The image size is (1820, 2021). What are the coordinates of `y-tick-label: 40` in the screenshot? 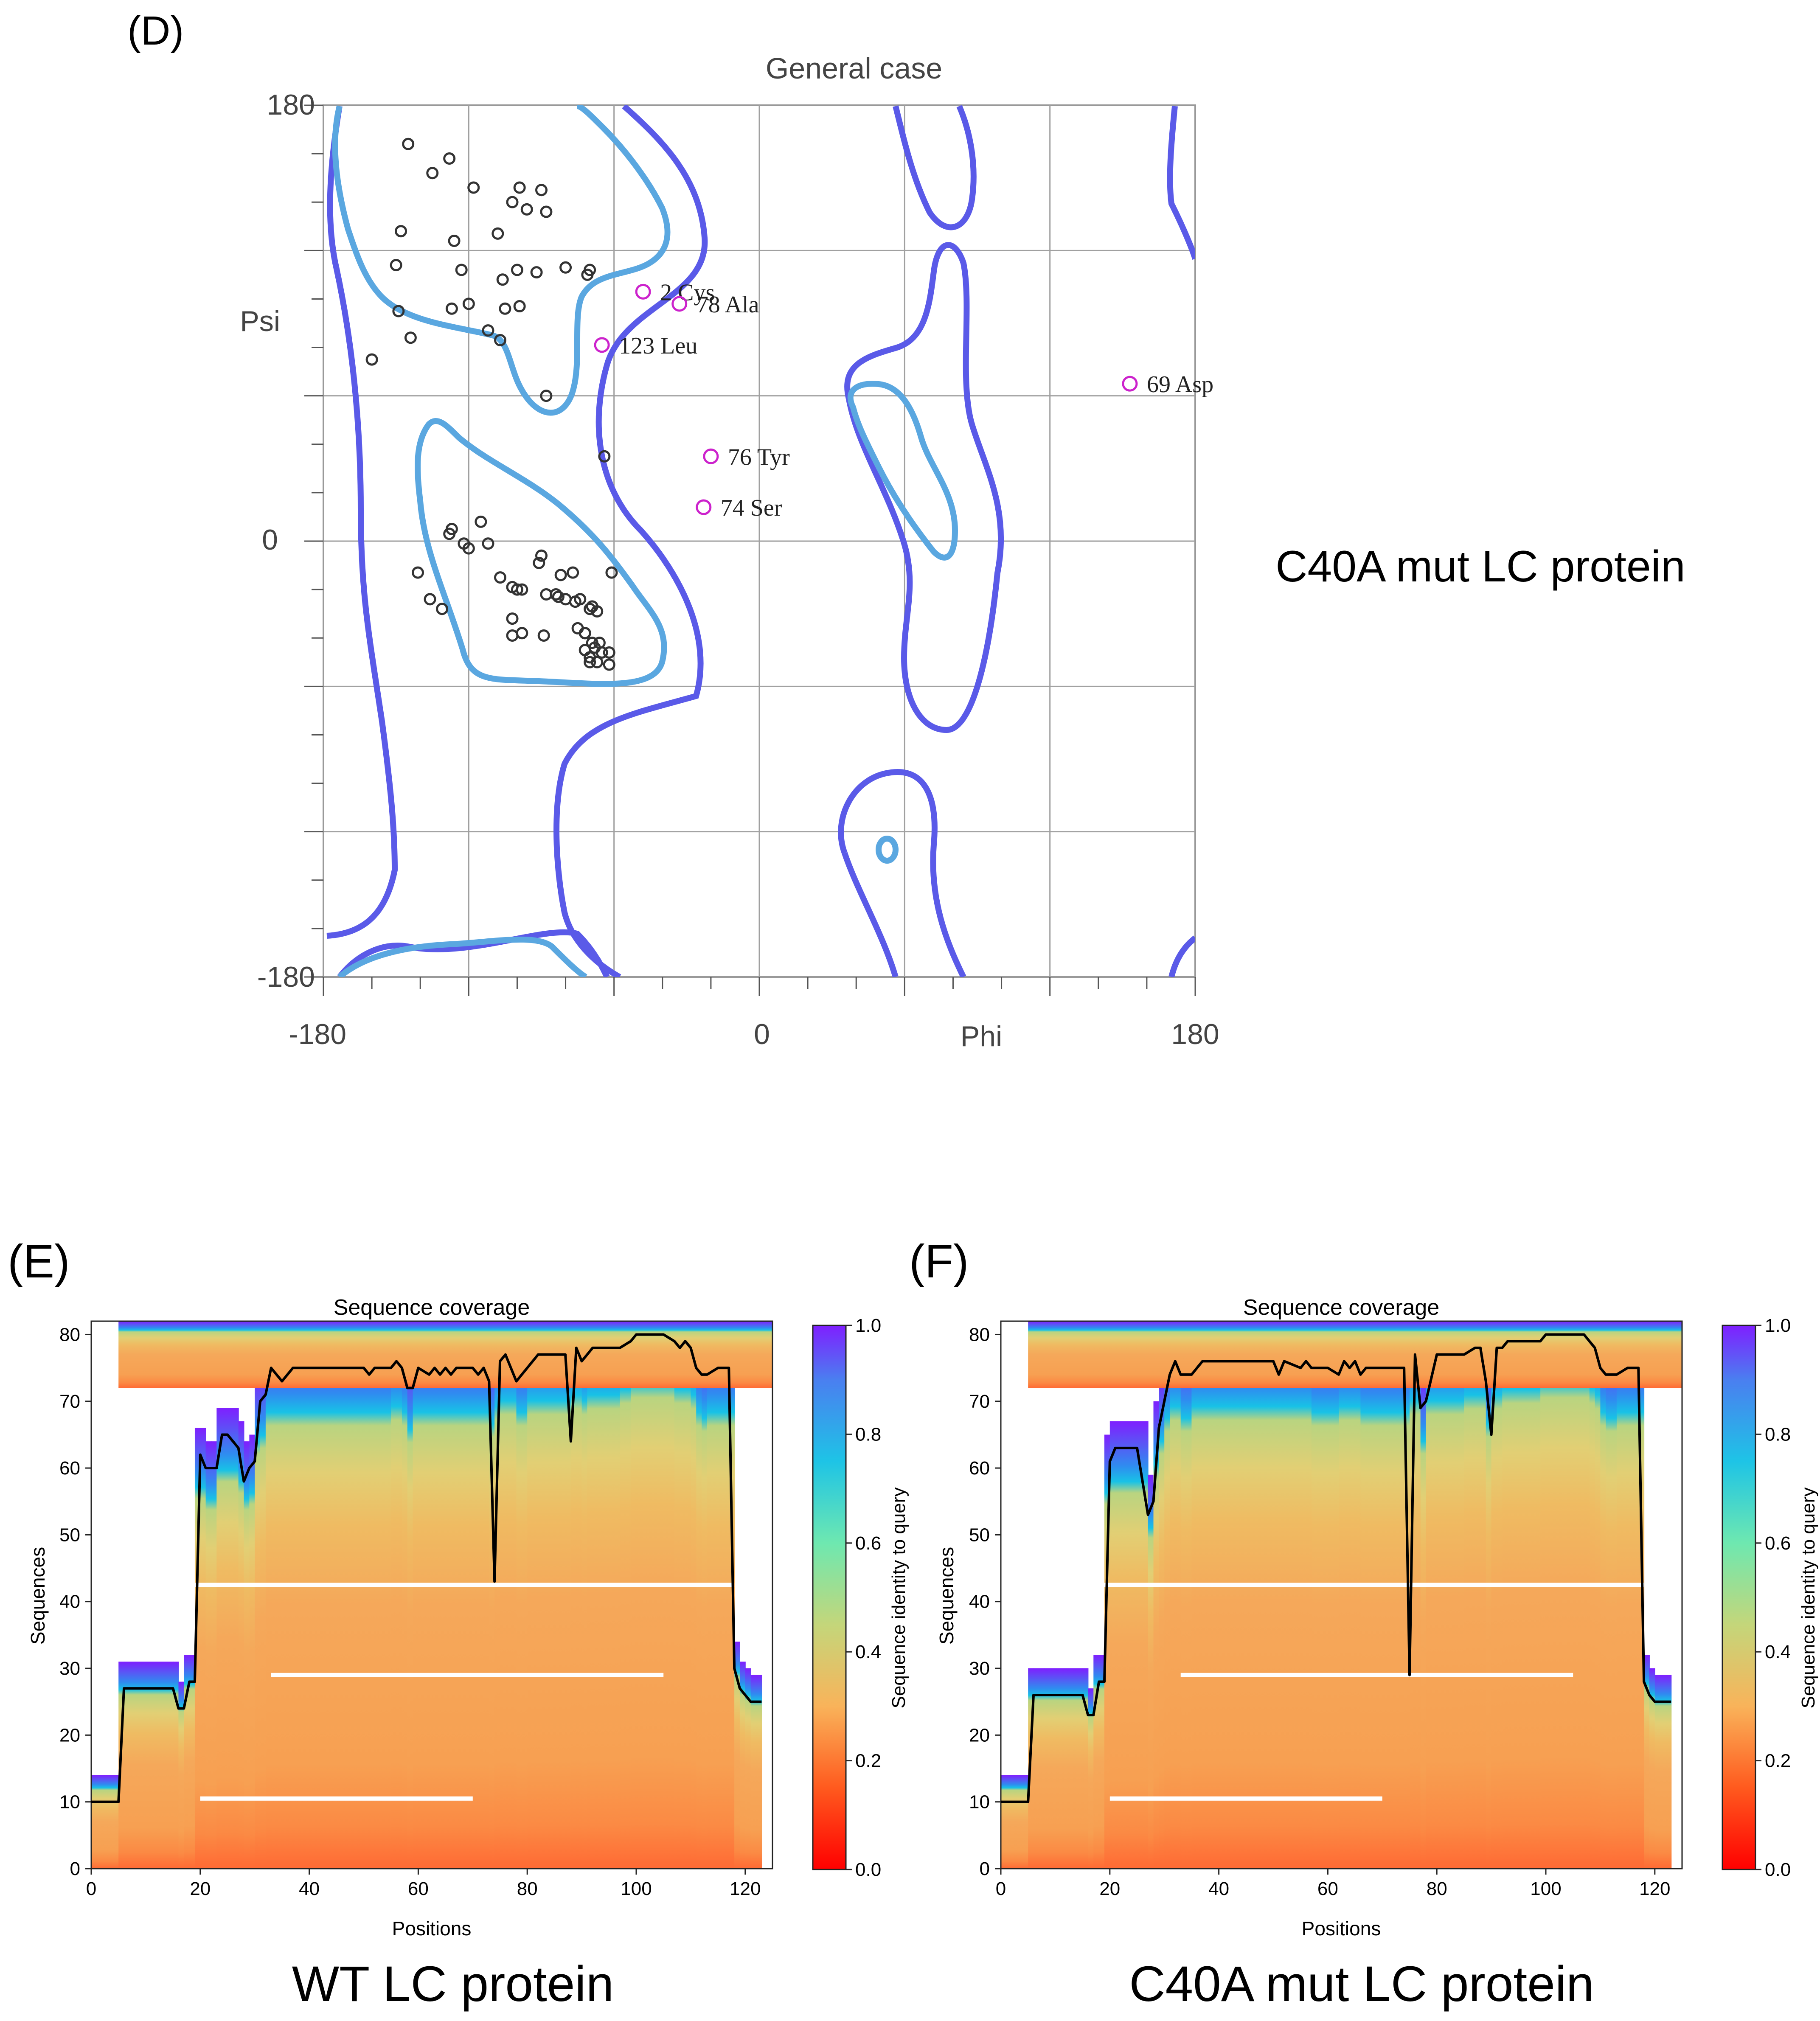 It's located at (69, 1602).